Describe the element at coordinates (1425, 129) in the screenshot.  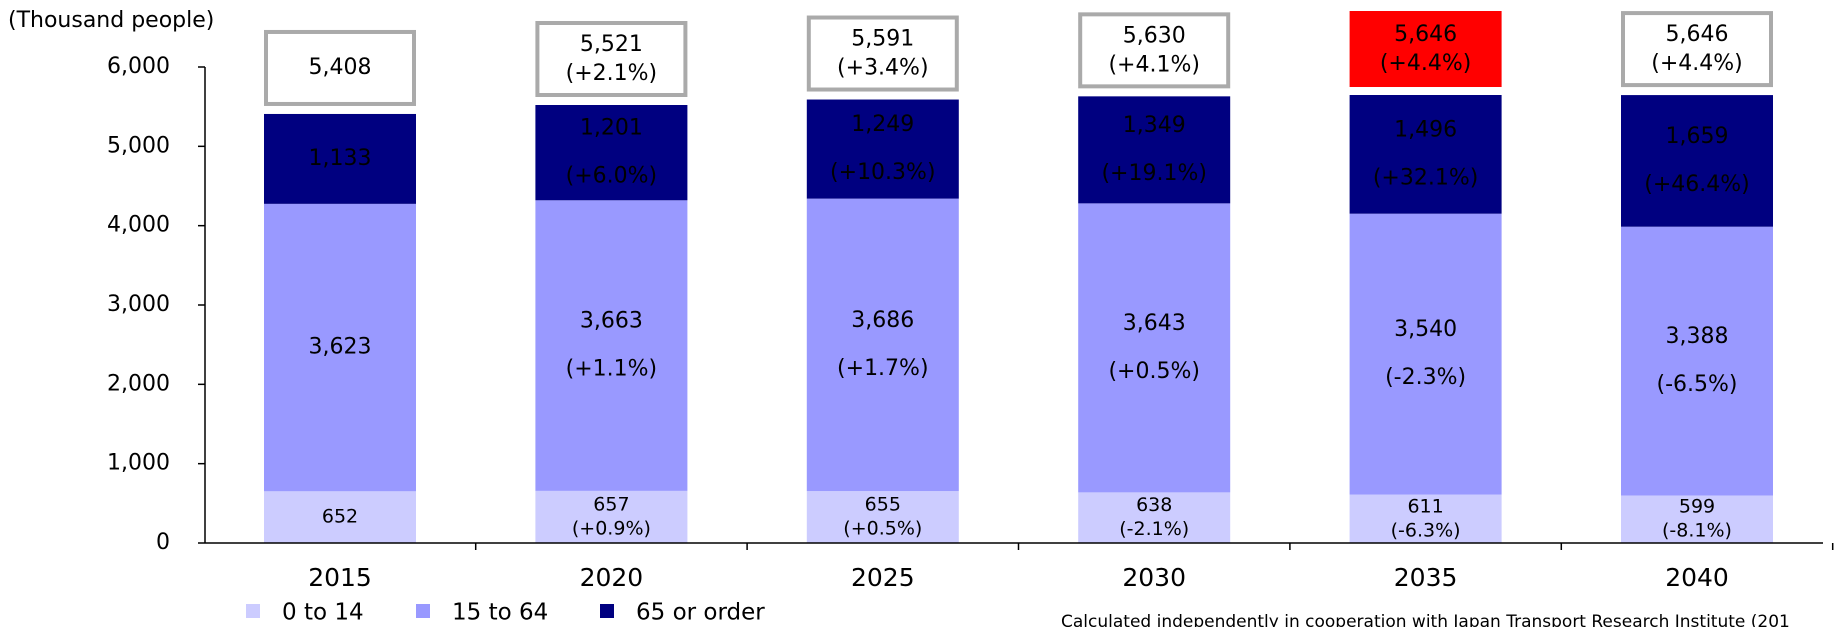
I see `segment-label: 1,496` at that location.